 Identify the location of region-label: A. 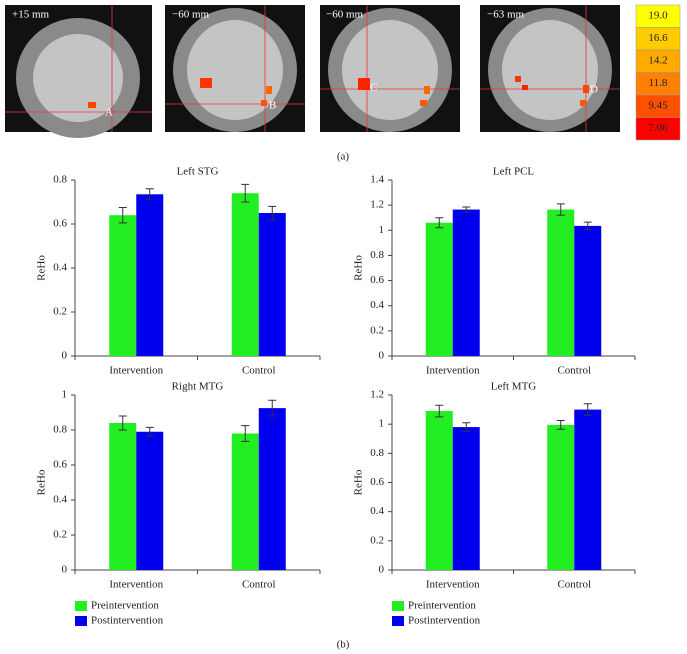
(109, 113).